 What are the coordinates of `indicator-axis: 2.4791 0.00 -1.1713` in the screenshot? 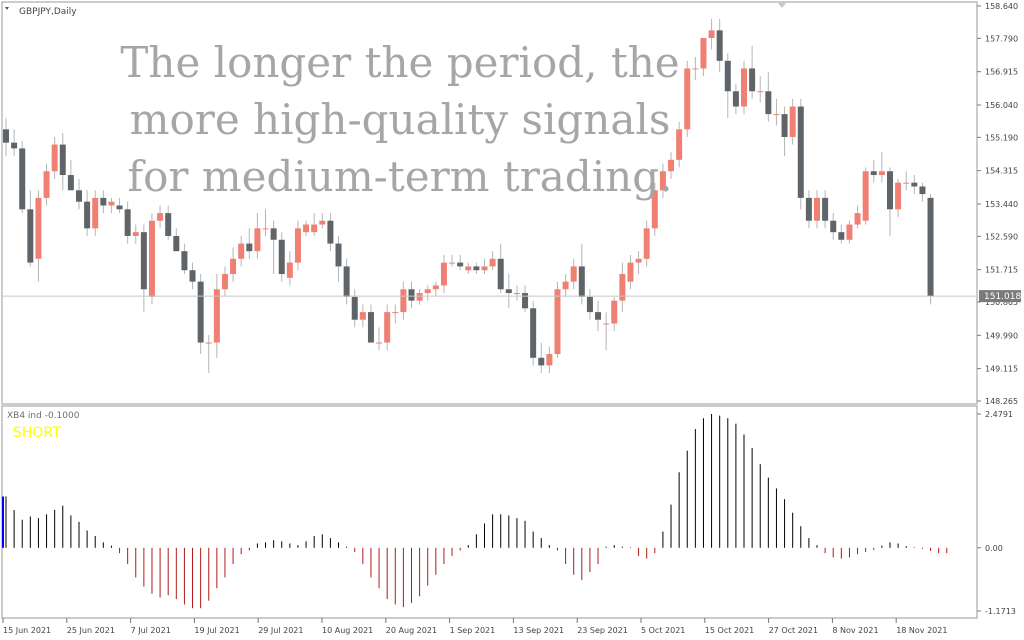 It's located at (996, 513).